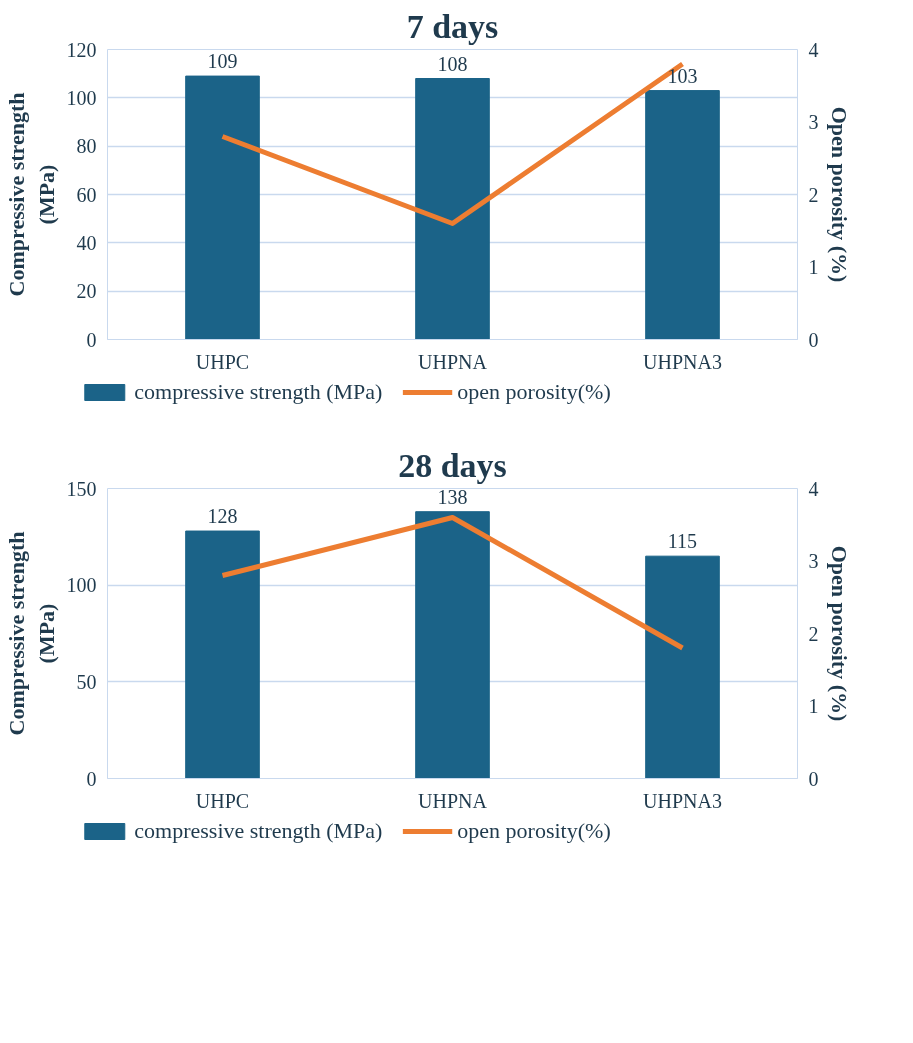  Describe the element at coordinates (222, 516) in the screenshot. I see `data-label: 128` at that location.